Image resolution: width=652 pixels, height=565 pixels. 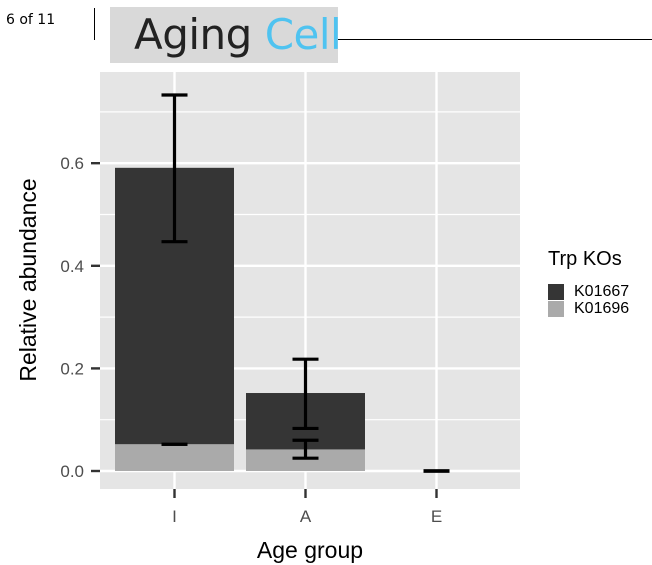 I want to click on x-tick-label-a: A, so click(x=306, y=516).